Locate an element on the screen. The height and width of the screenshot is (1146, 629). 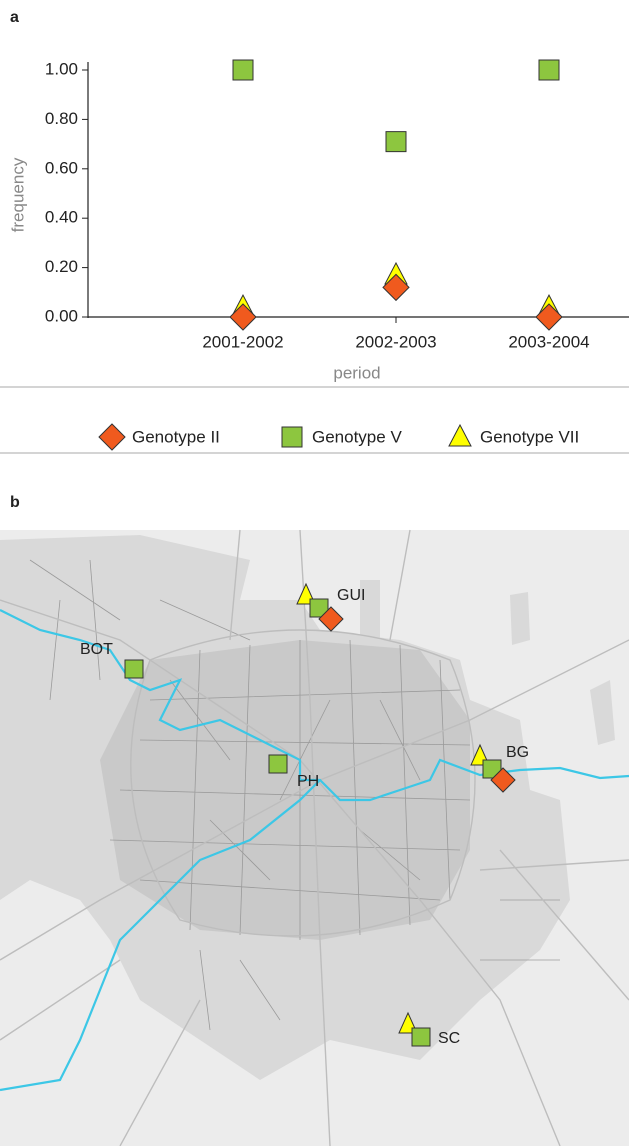
y-tick-label: 0.80 is located at coordinates (61, 118).